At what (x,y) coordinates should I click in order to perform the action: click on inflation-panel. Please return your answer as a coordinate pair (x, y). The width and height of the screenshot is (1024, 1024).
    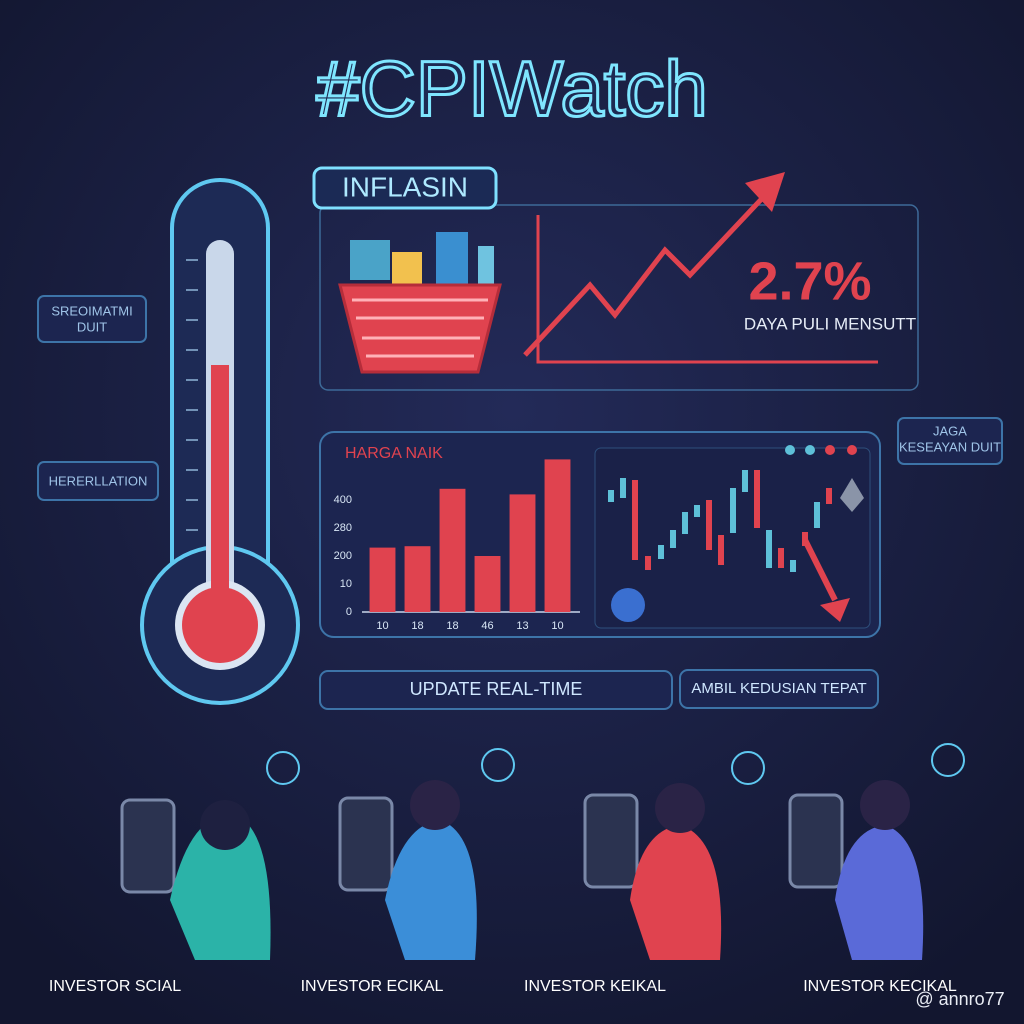
    Looking at the image, I should click on (619, 297).